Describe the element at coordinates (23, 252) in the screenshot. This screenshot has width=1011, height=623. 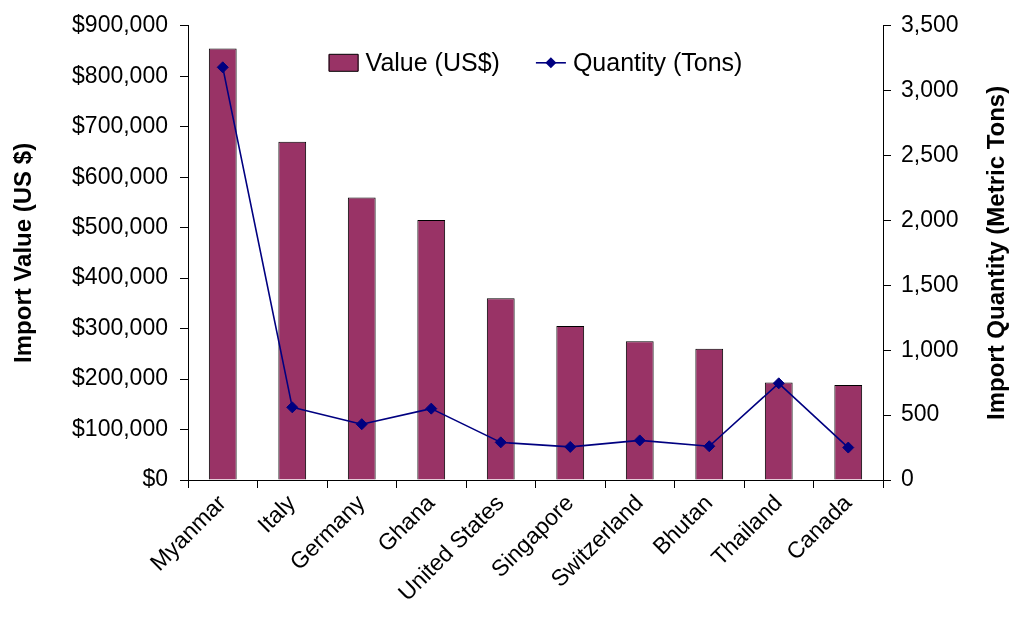
I see `y-axis-title: Import Value (US $)` at that location.